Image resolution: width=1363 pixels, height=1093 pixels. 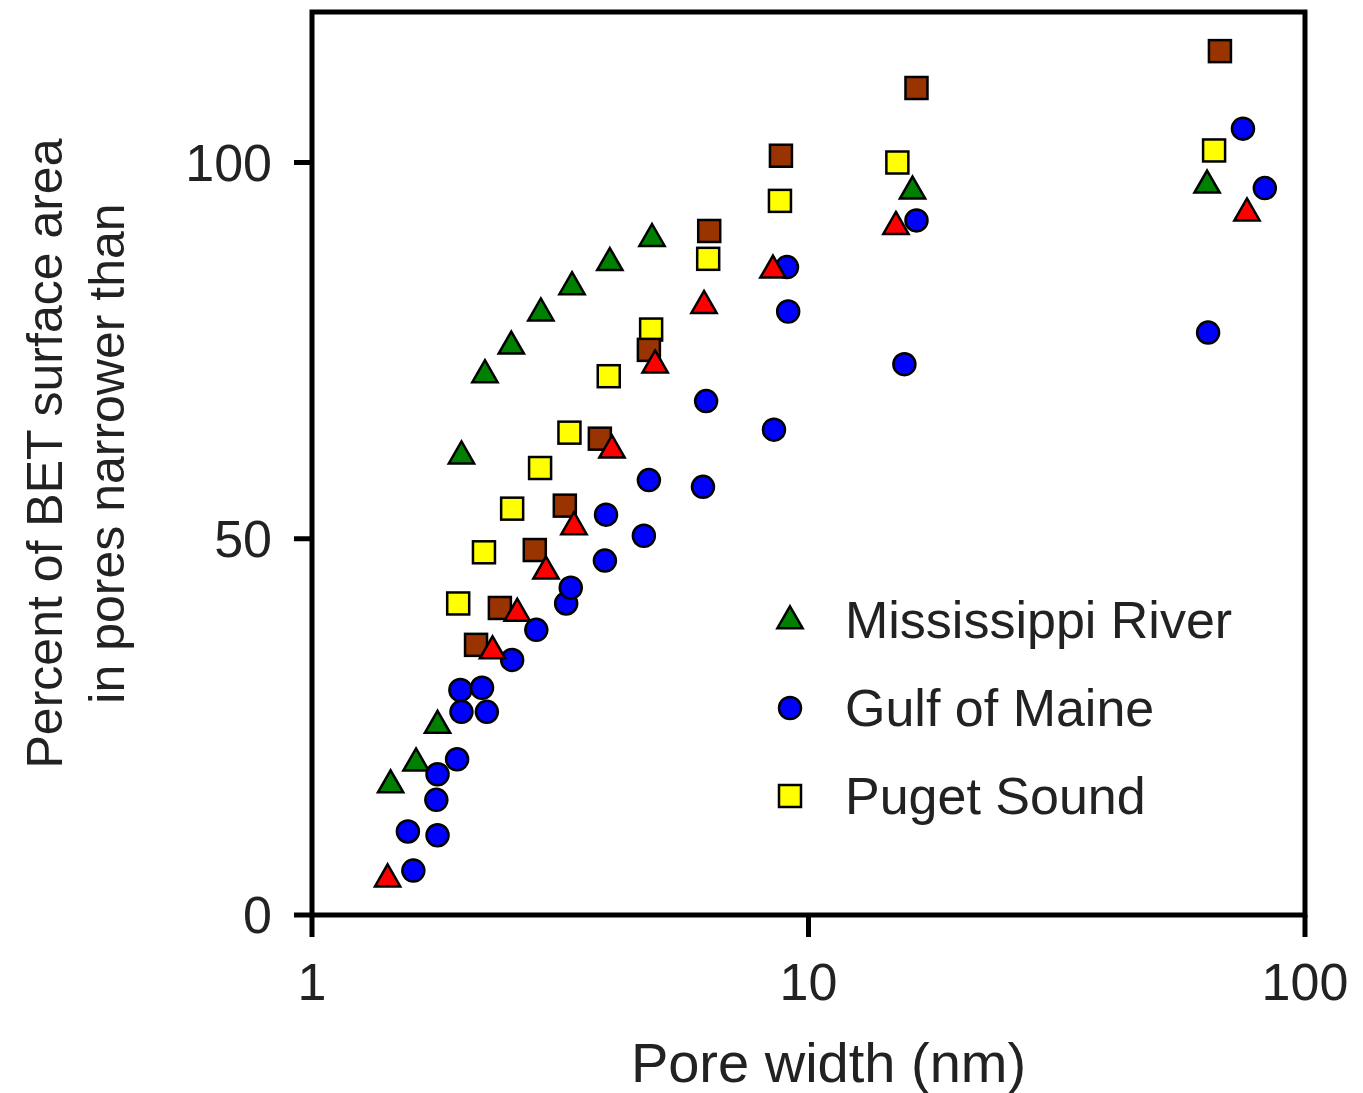 I want to click on legend-label: Mississippi River, so click(x=1039, y=620).